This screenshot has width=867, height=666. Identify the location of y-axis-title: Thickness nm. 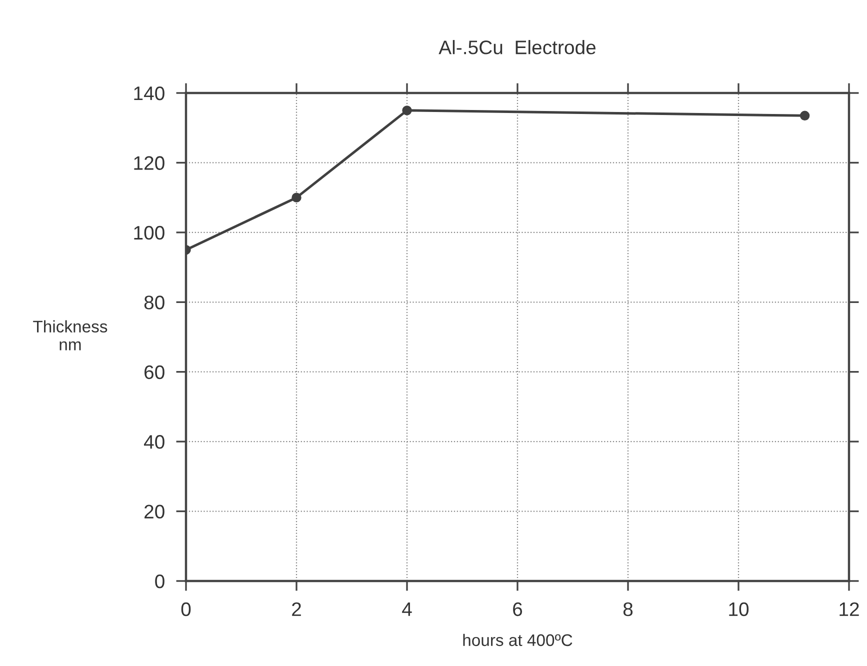
(70, 335).